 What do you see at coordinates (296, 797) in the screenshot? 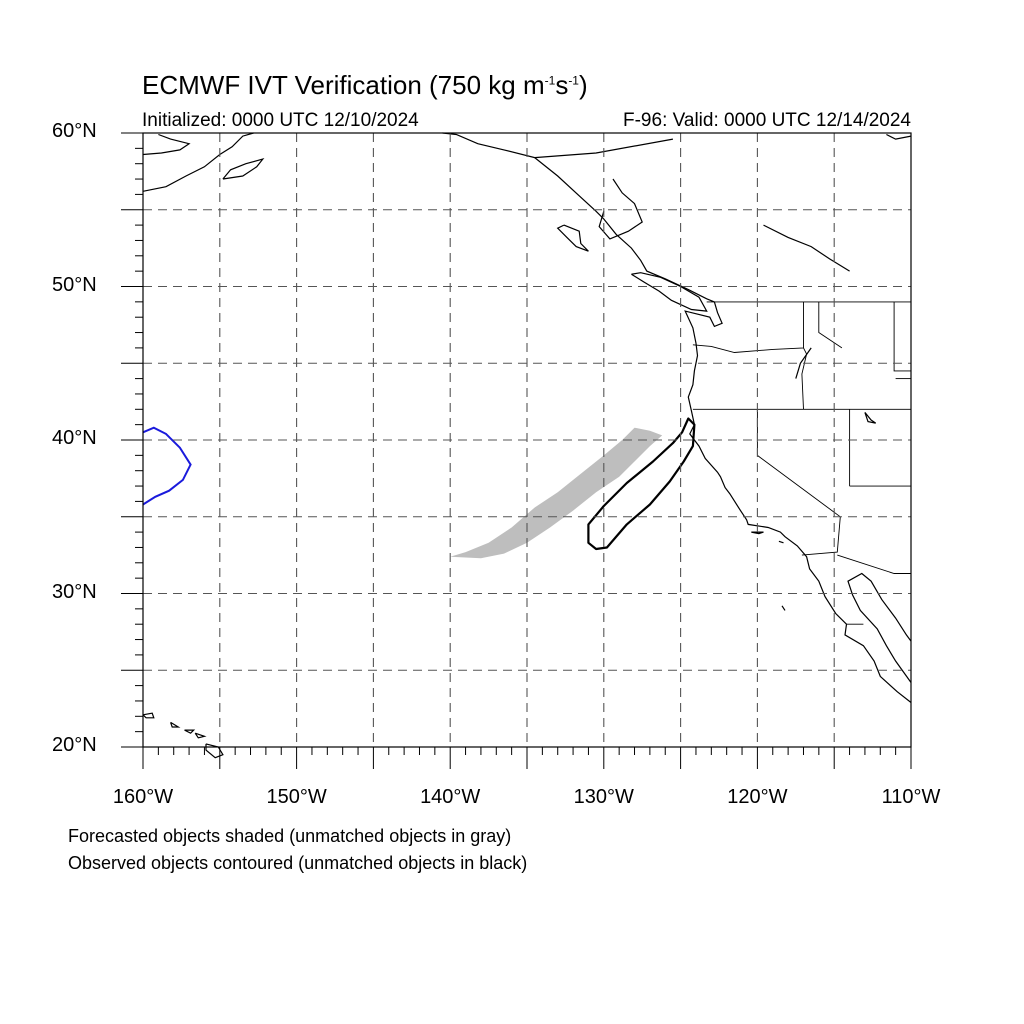
I see `lon-tick-label: 150°W` at bounding box center [296, 797].